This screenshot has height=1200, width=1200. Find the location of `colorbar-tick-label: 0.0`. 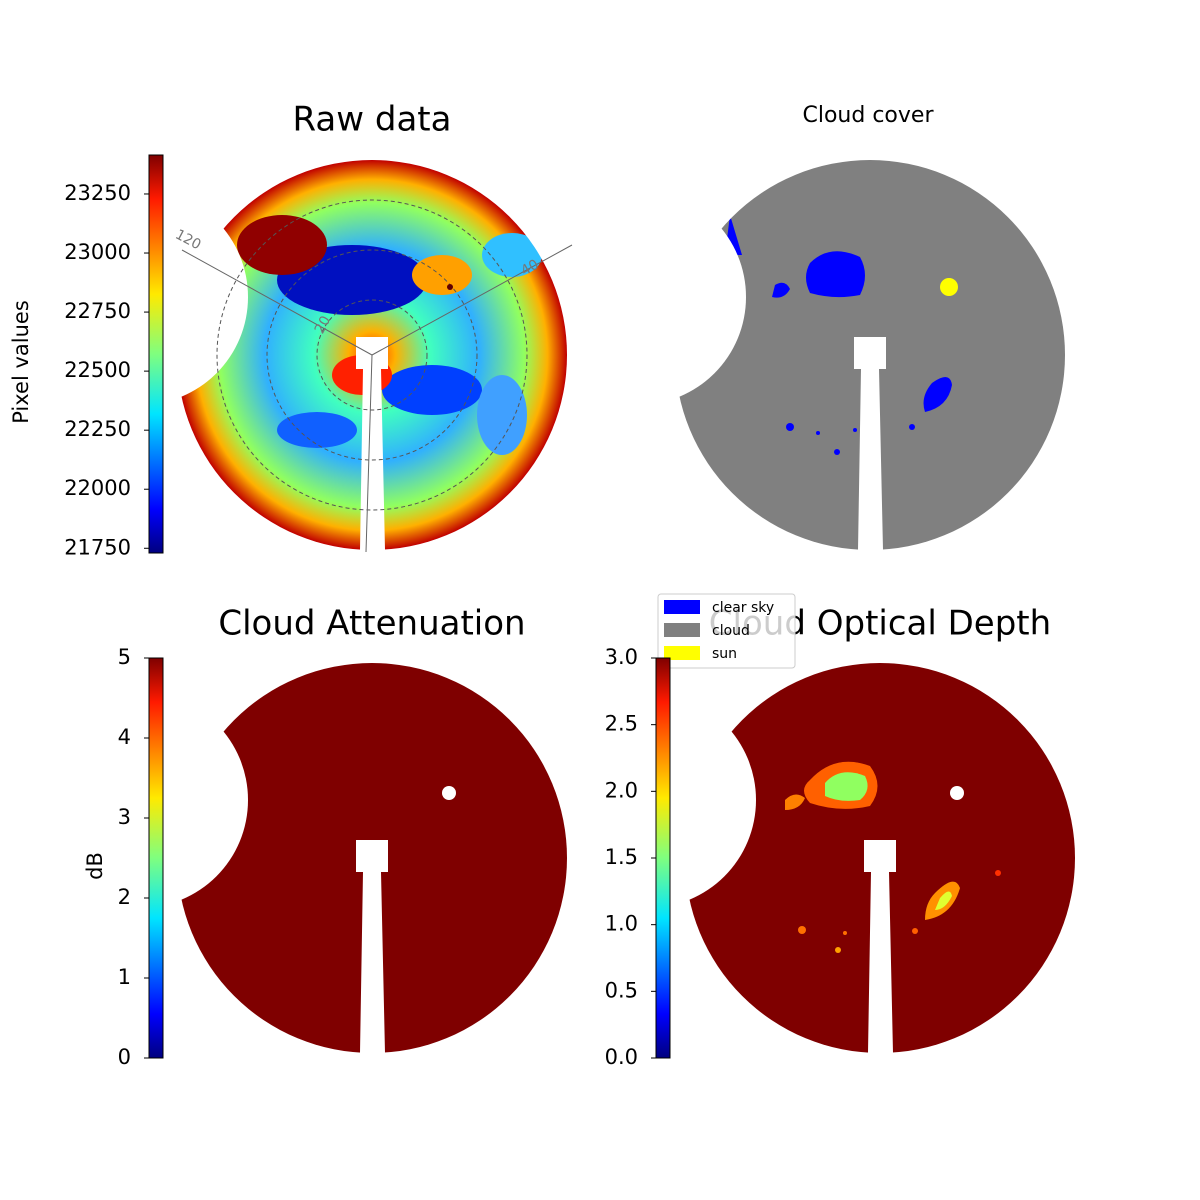

colorbar-tick-label: 0.0 is located at coordinates (621, 1057).